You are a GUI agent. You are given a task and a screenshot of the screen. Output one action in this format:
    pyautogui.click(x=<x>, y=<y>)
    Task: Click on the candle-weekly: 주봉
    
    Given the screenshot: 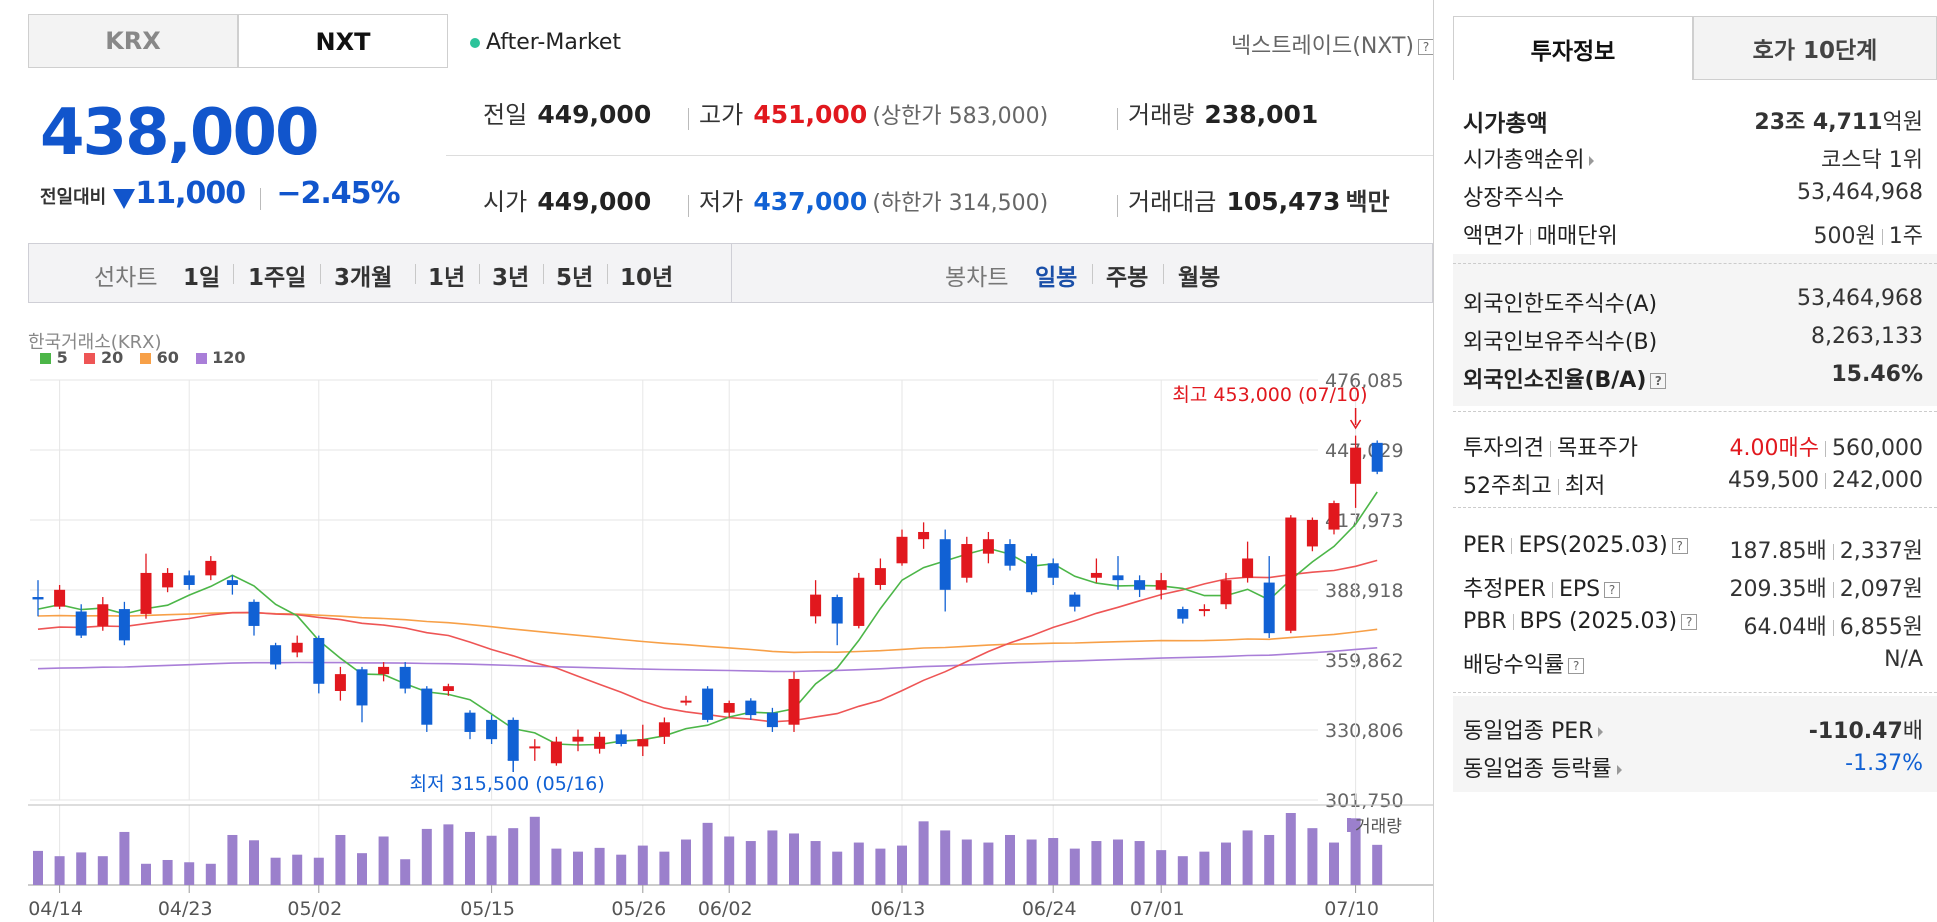 What is the action you would take?
    pyautogui.click(x=1127, y=278)
    